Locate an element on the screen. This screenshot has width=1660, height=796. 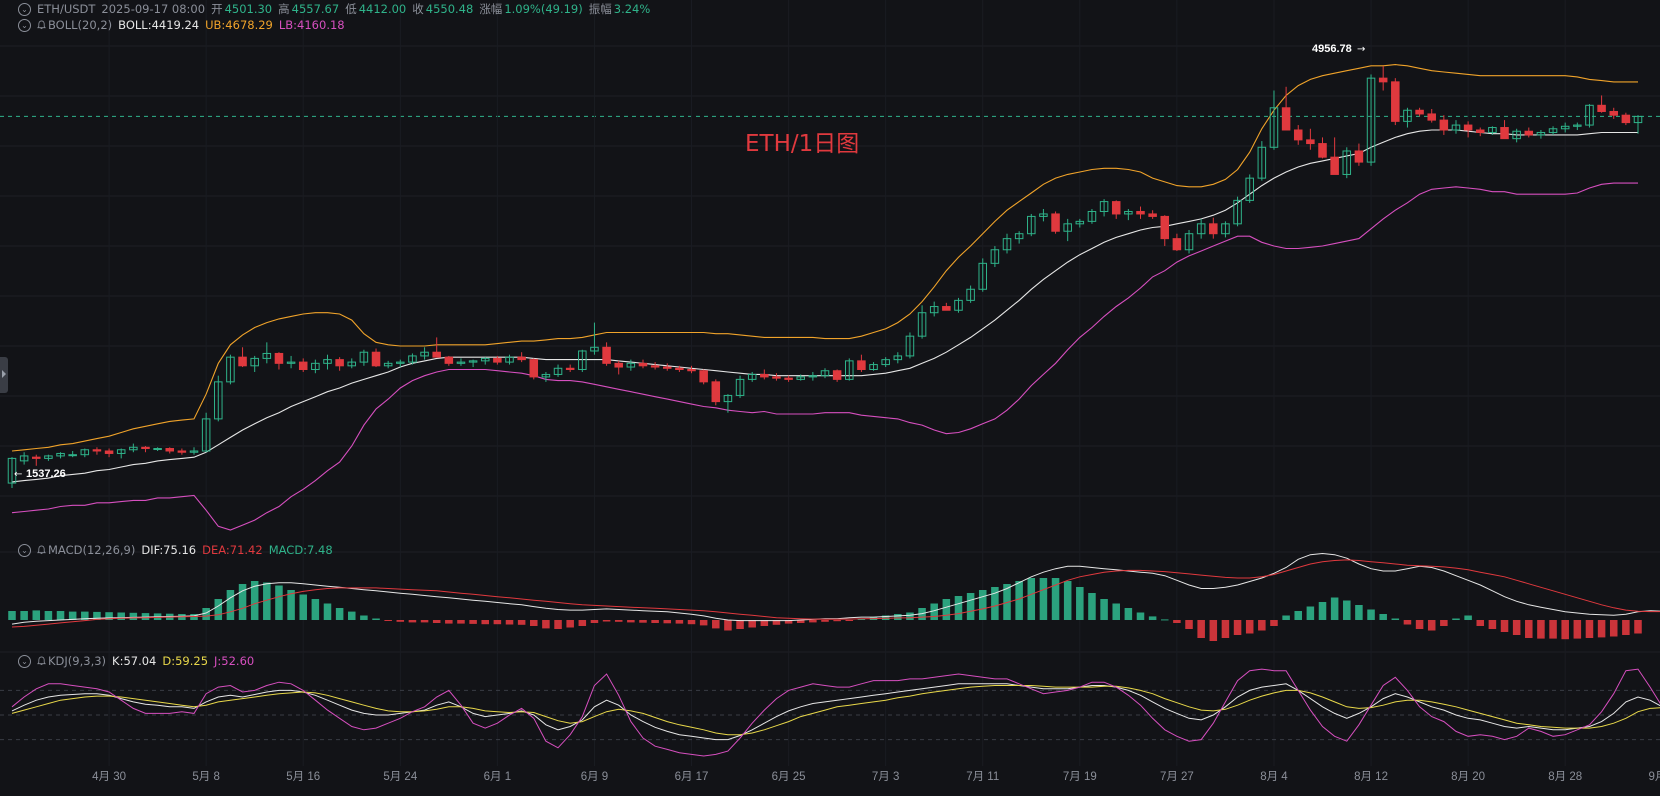
kdj-d-value: D:59.25 is located at coordinates (185, 661).